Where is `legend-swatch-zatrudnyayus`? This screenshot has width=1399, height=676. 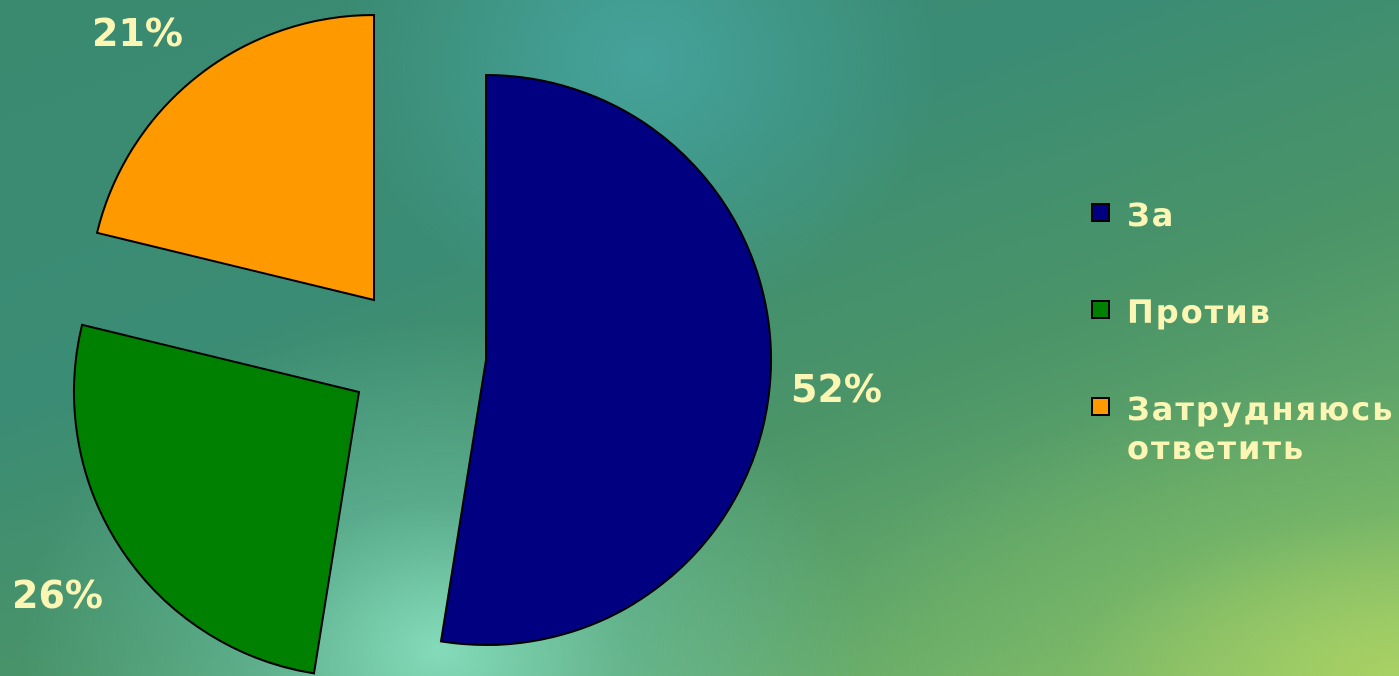
legend-swatch-zatrudnyayus is located at coordinates (1100, 407).